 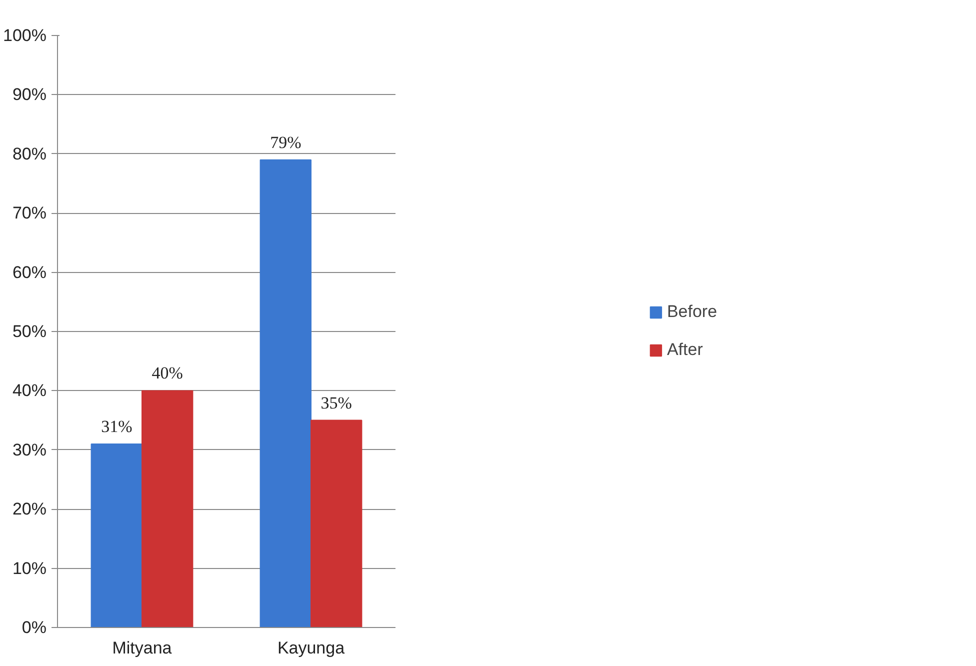 What do you see at coordinates (142, 648) in the screenshot?
I see `x-tick-label: Mityana` at bounding box center [142, 648].